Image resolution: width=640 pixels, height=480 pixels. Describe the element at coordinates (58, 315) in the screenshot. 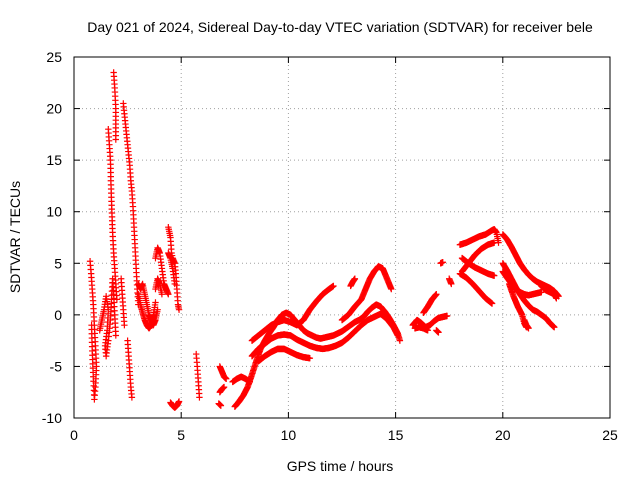

I see `y-tick-label: 0` at that location.